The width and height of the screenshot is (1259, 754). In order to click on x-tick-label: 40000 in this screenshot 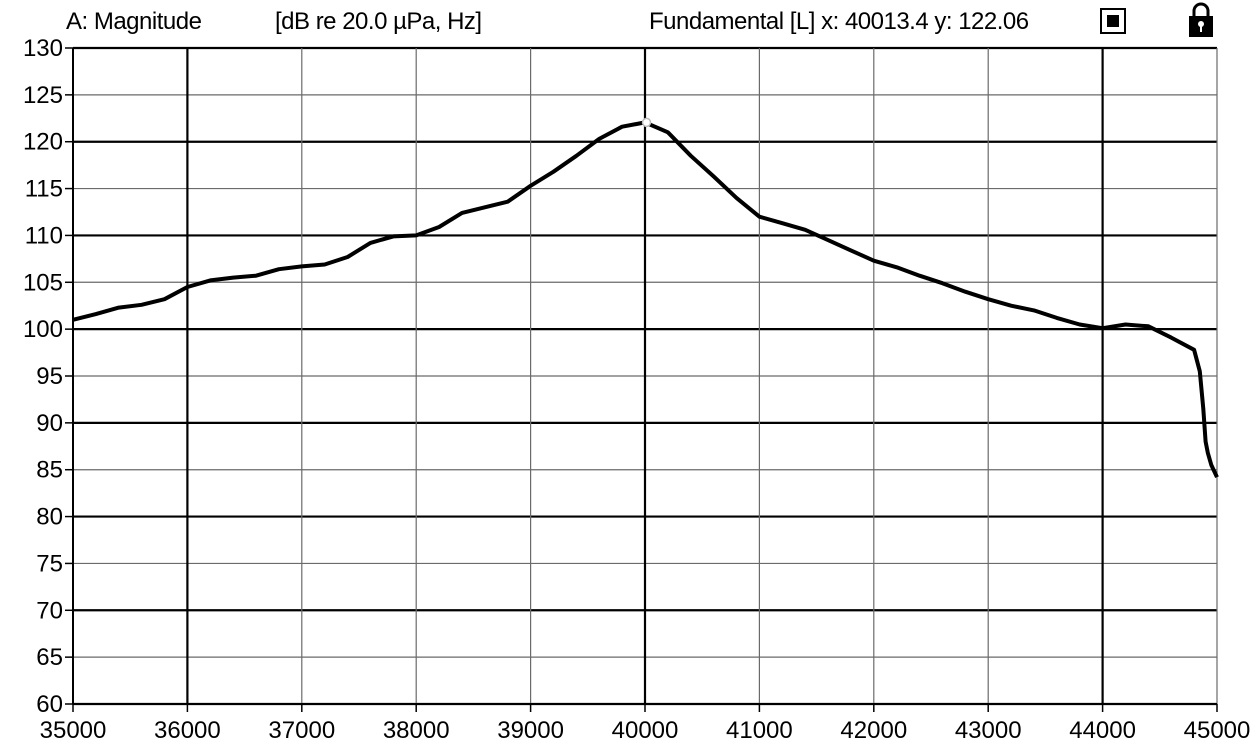, I will do `click(645, 730)`.